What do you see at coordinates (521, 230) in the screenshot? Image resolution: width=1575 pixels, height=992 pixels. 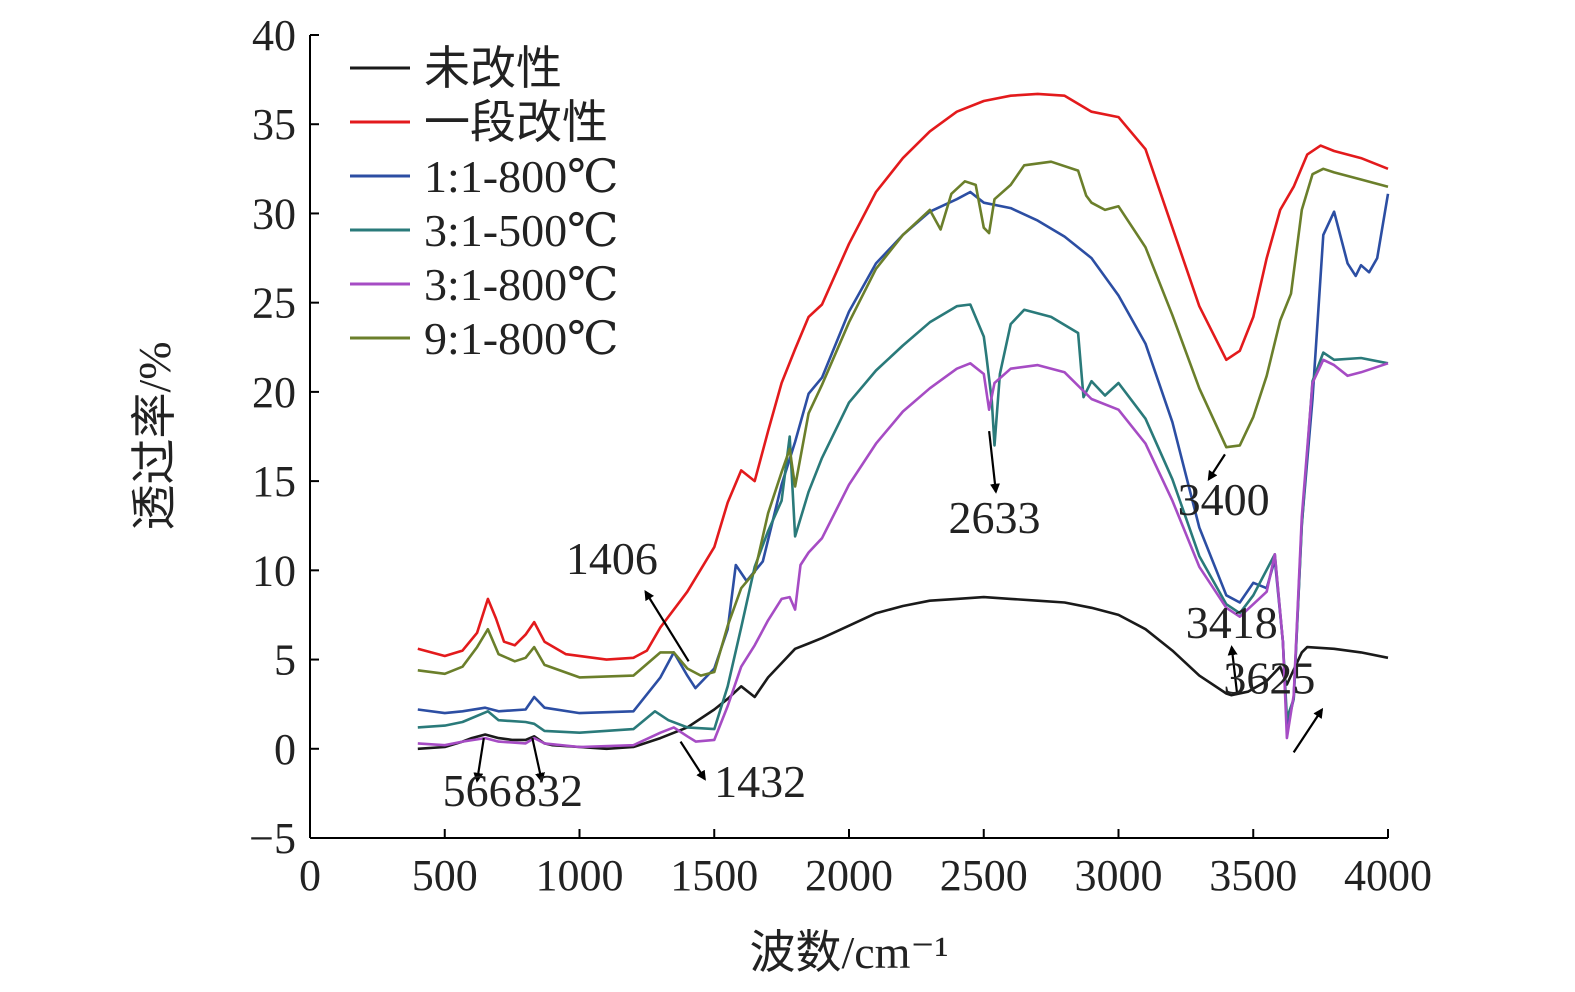 I see `legend-label: 3:1-500℃` at bounding box center [521, 230].